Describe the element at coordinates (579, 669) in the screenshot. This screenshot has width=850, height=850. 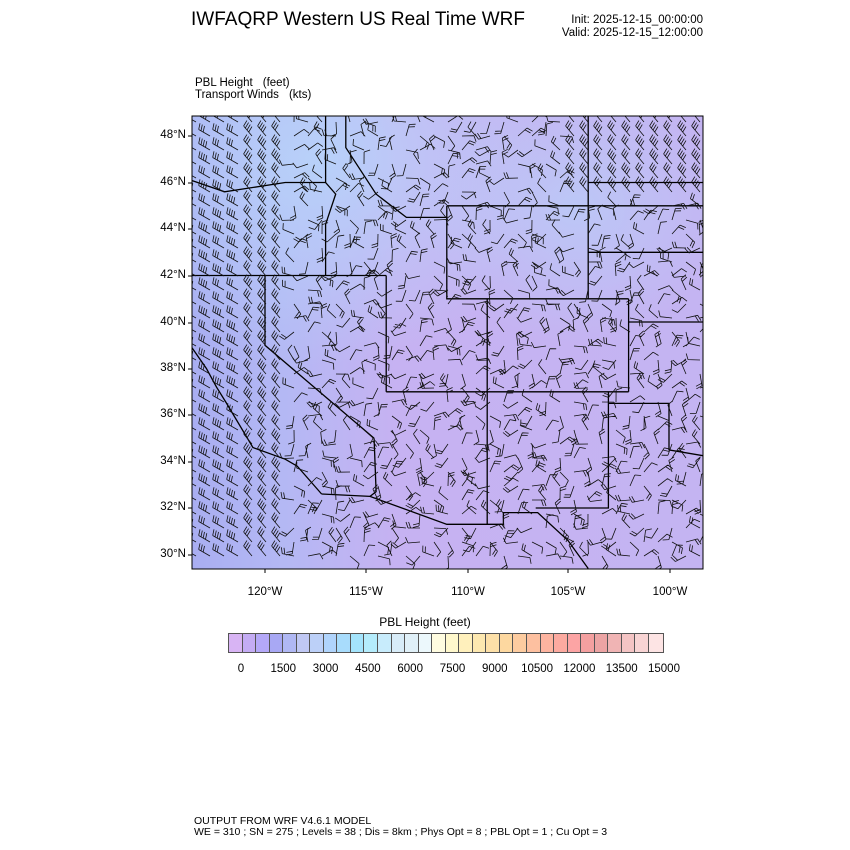
I see `colorbar-label: 12000` at that location.